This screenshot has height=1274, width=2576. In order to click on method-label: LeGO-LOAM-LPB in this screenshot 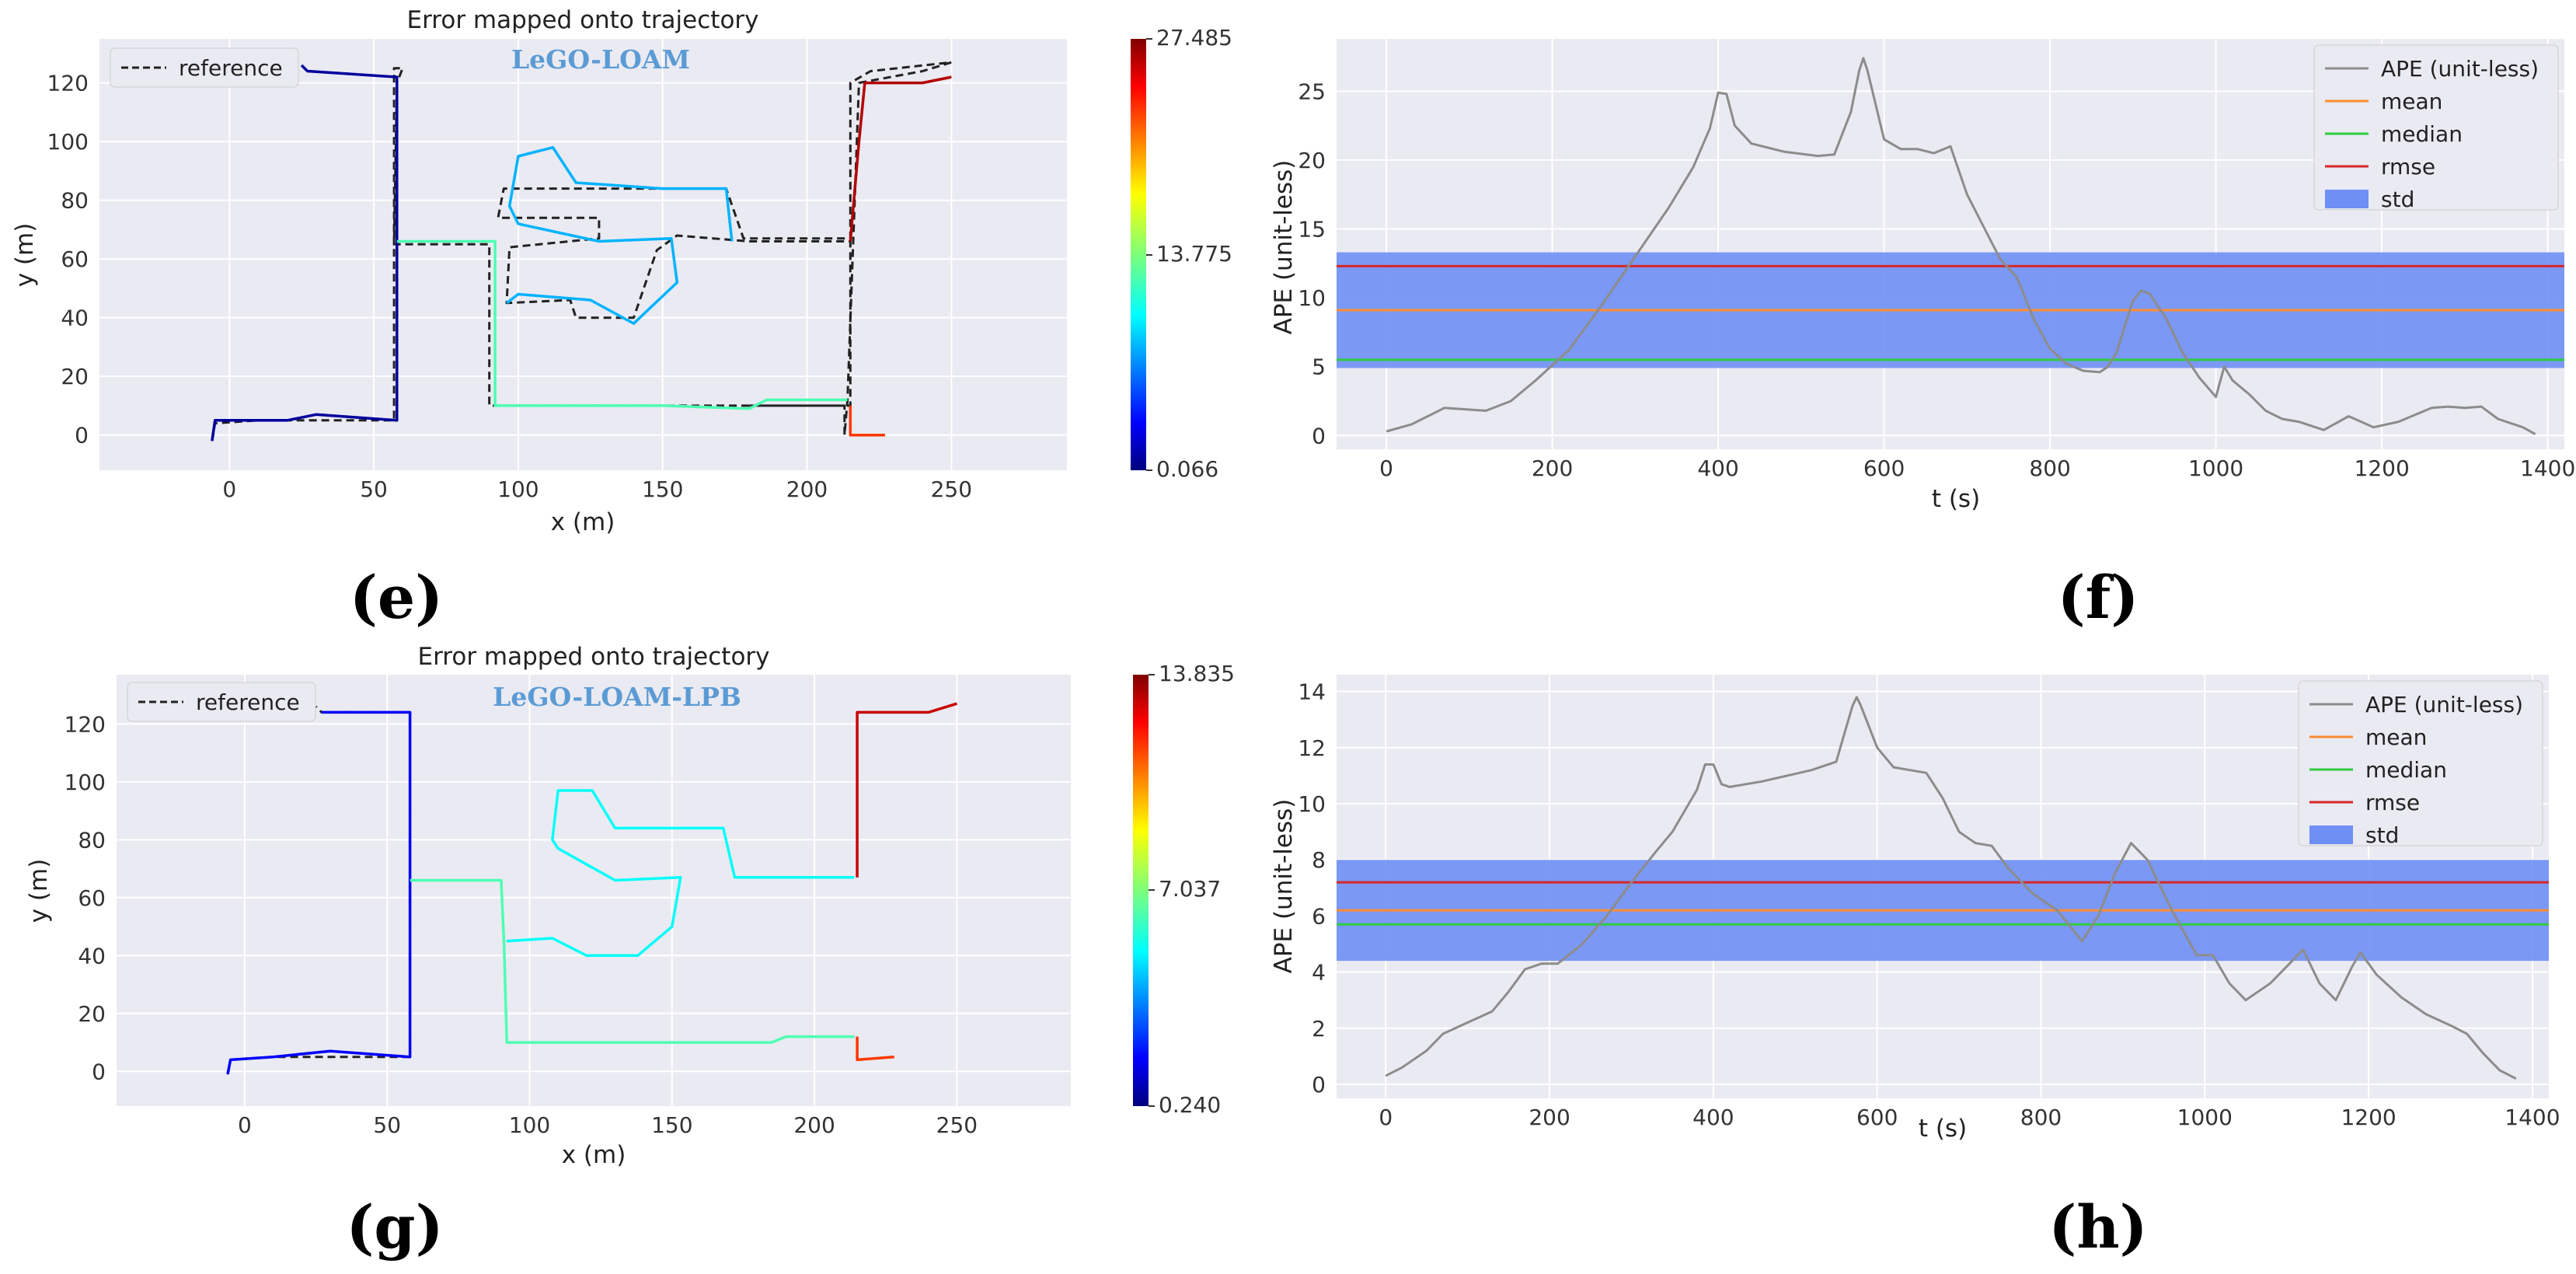, I will do `click(617, 697)`.